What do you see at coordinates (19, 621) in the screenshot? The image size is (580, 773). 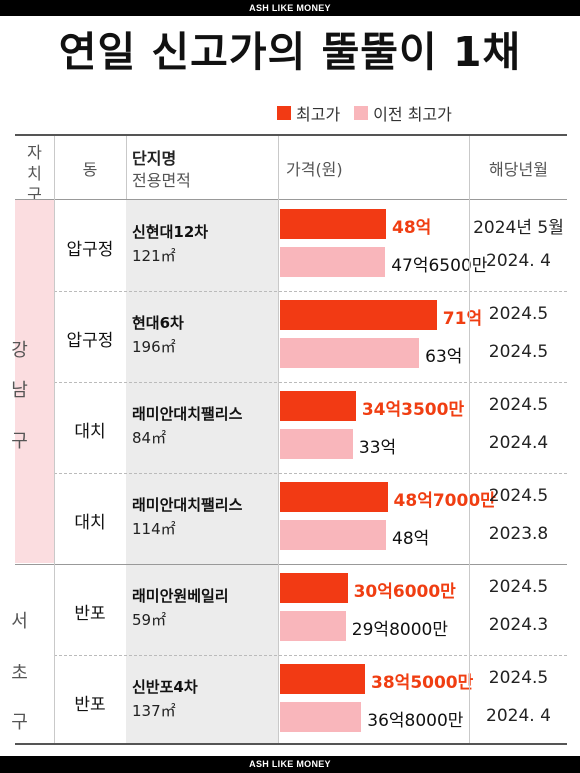 I see `district-char: 서` at bounding box center [19, 621].